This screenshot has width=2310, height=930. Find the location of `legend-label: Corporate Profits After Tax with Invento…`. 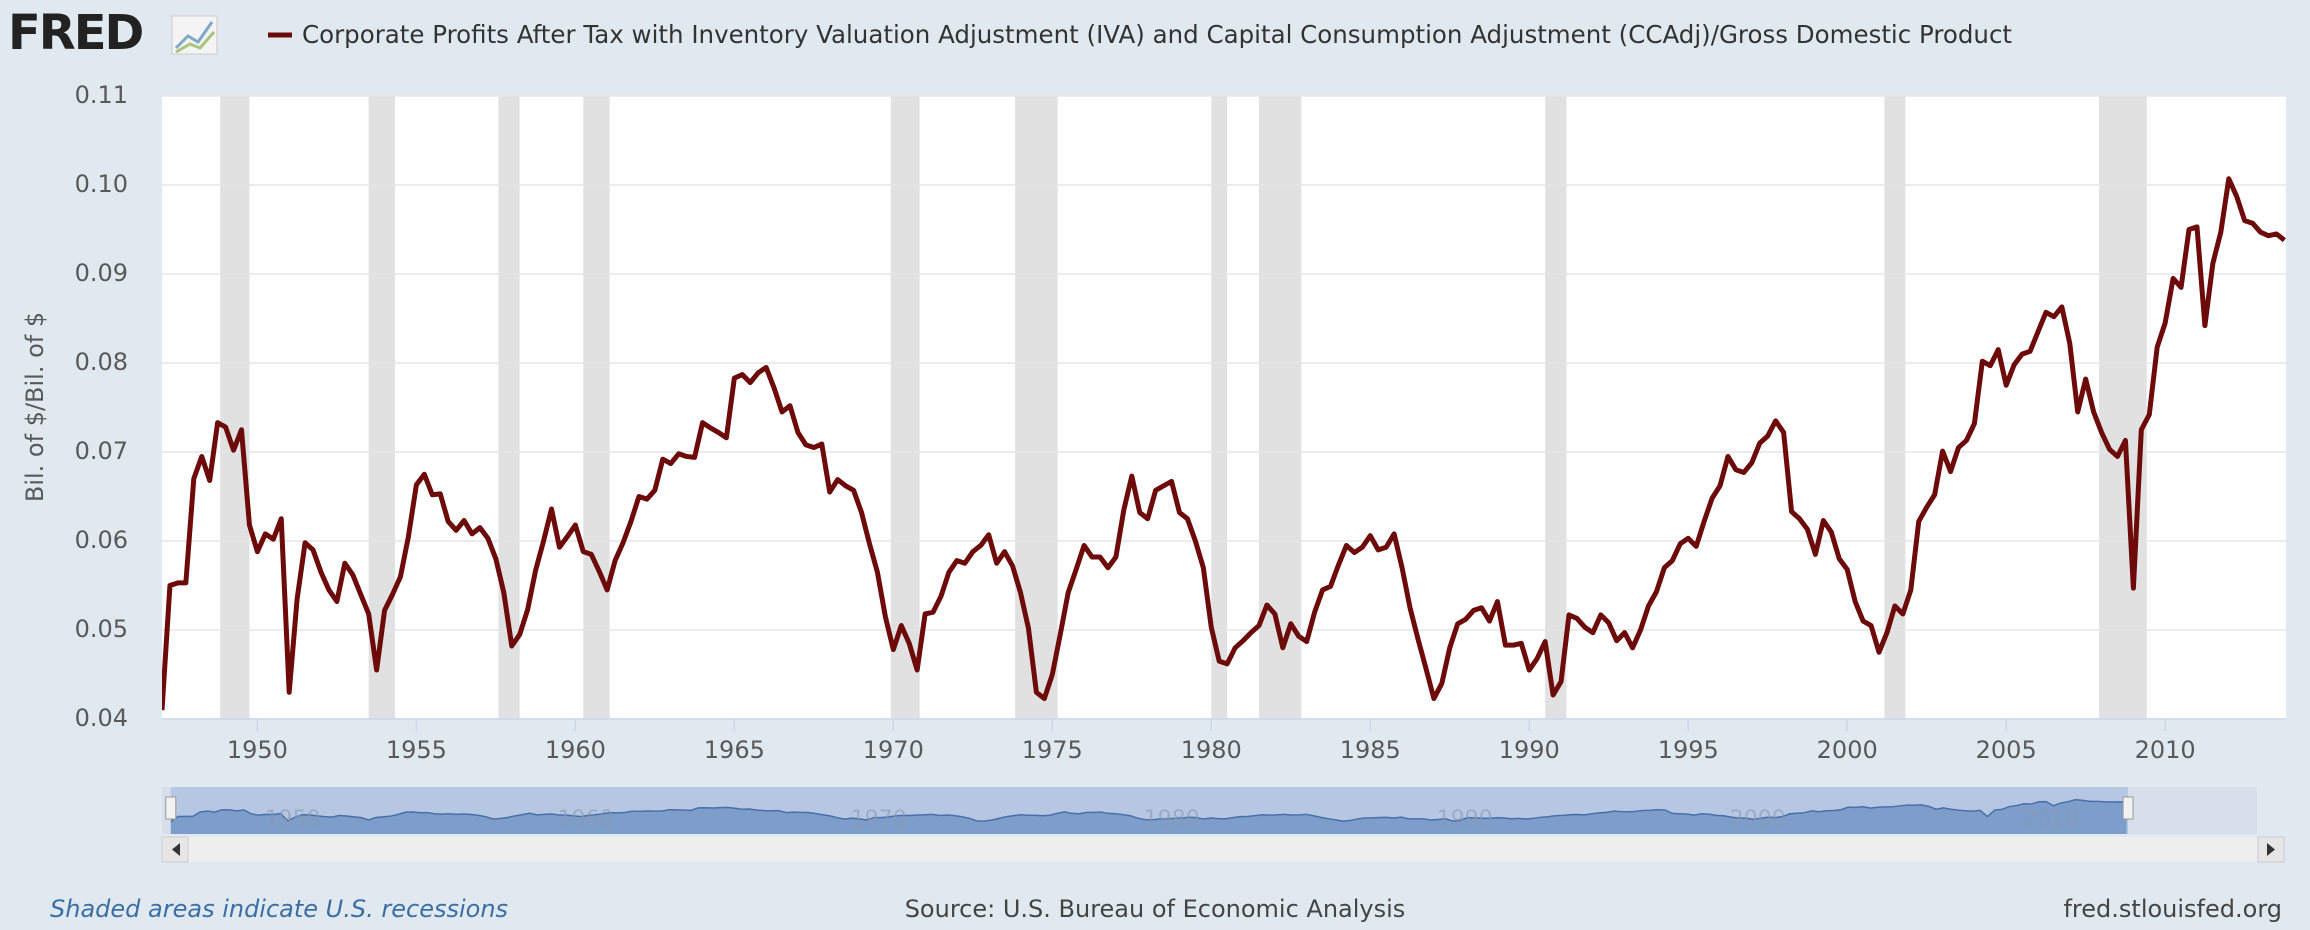

legend-label: Corporate Profits After Tax with Invento… is located at coordinates (1157, 34).